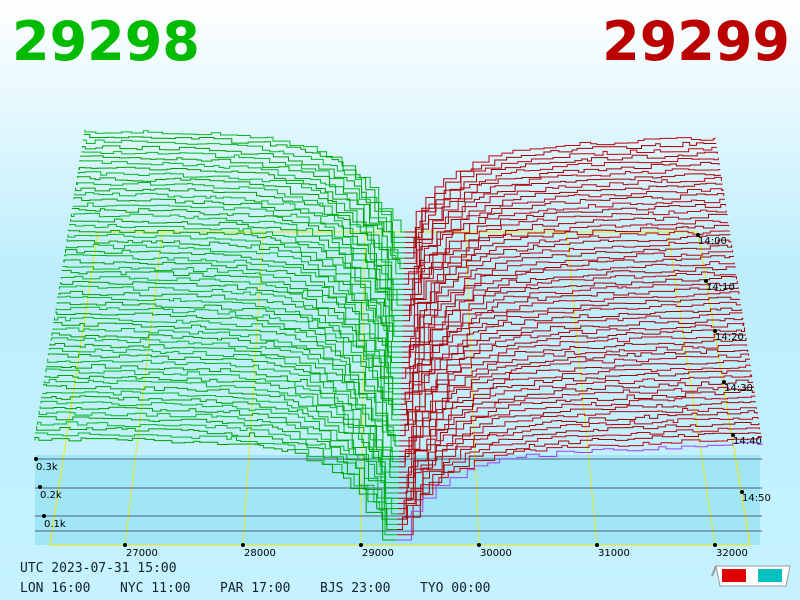  I want to click on glasses-icon, so click(751, 576).